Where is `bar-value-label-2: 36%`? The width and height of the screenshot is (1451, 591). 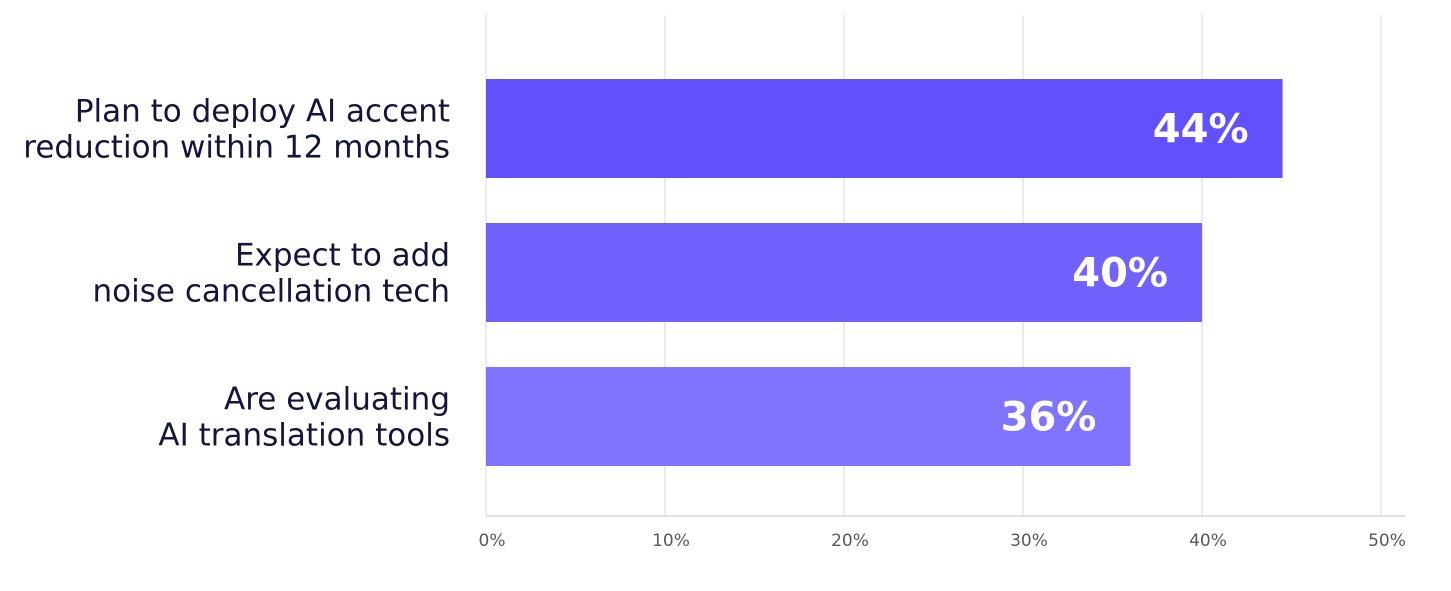 bar-value-label-2: 36% is located at coordinates (1049, 418).